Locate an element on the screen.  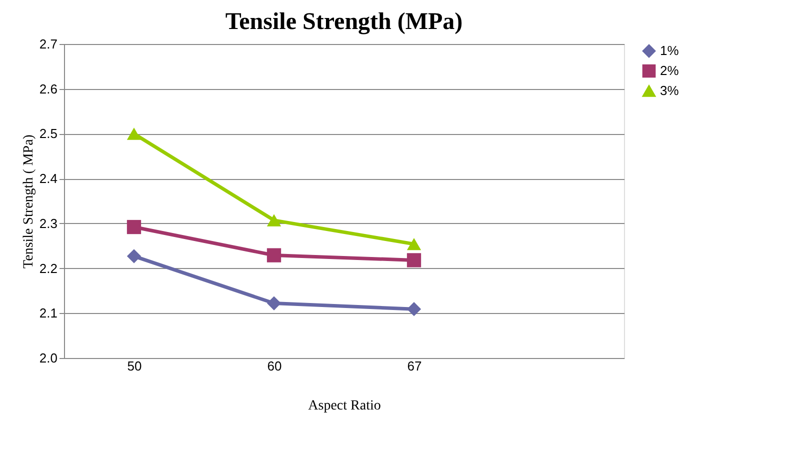
chart-title: Tensile Strength (MPa) is located at coordinates (344, 22).